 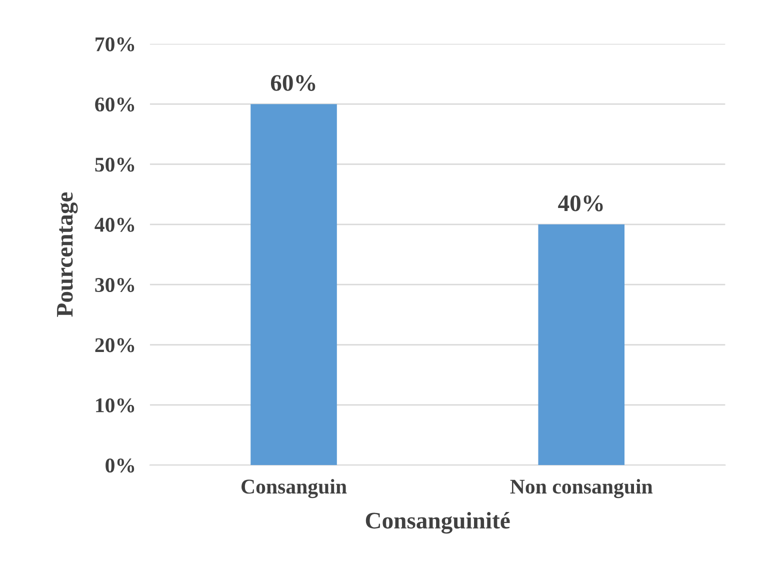 What do you see at coordinates (581, 488) in the screenshot?
I see `x-tick-label: Non consanguin` at bounding box center [581, 488].